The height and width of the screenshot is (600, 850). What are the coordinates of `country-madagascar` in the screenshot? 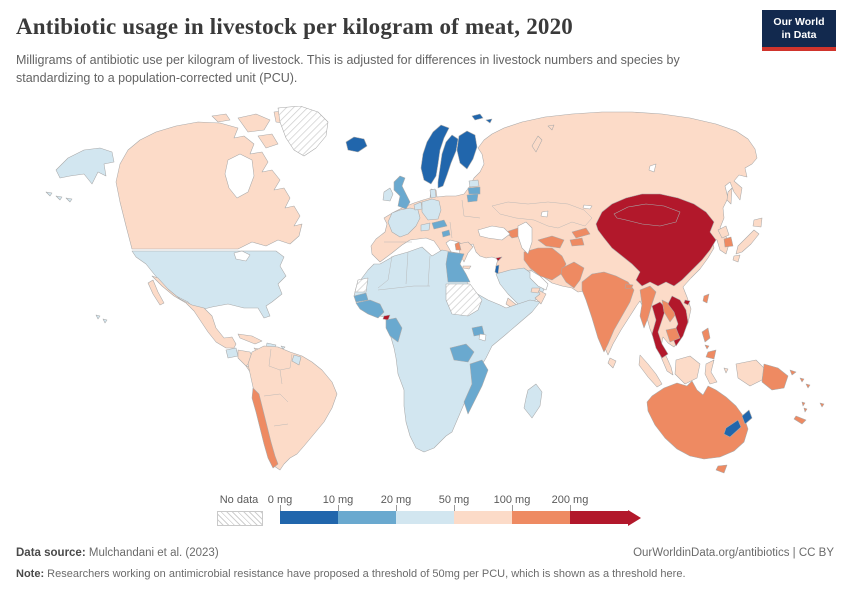 It's located at (533, 401).